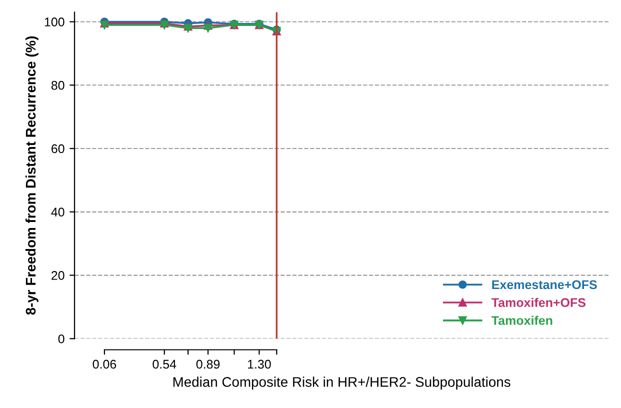 Image resolution: width=621 pixels, height=408 pixels. I want to click on y-tick-label: 20, so click(58, 275).